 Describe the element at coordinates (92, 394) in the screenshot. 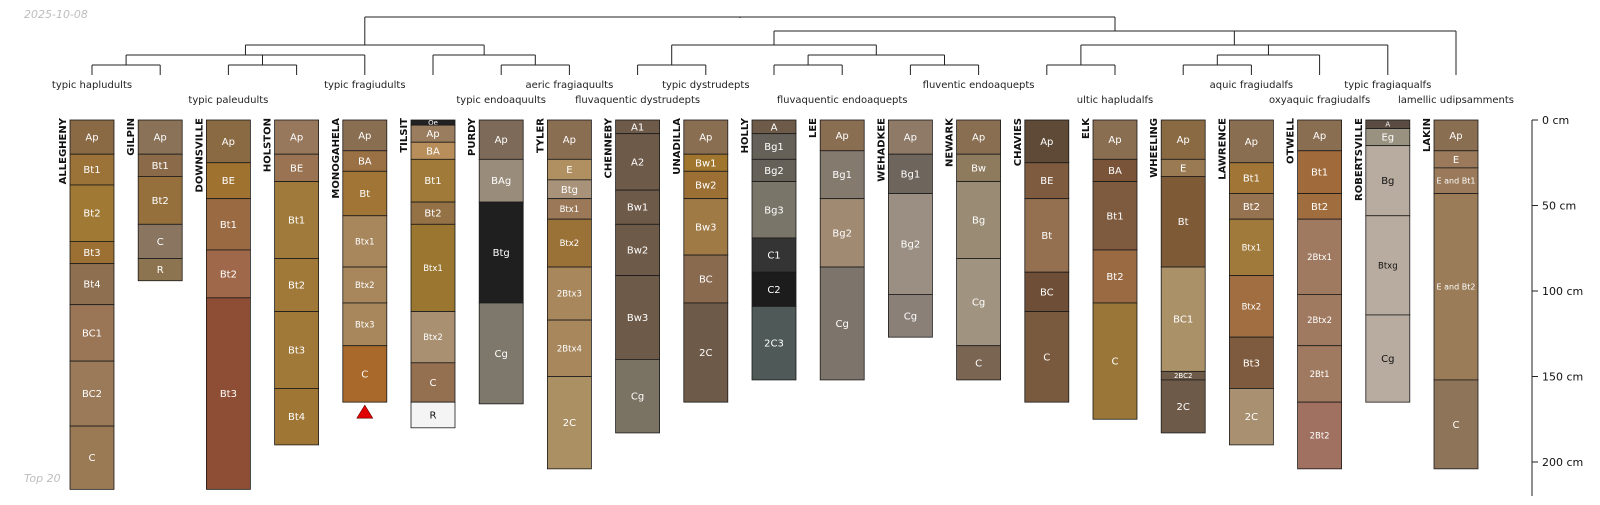

I see `horizon-label: BC2` at that location.